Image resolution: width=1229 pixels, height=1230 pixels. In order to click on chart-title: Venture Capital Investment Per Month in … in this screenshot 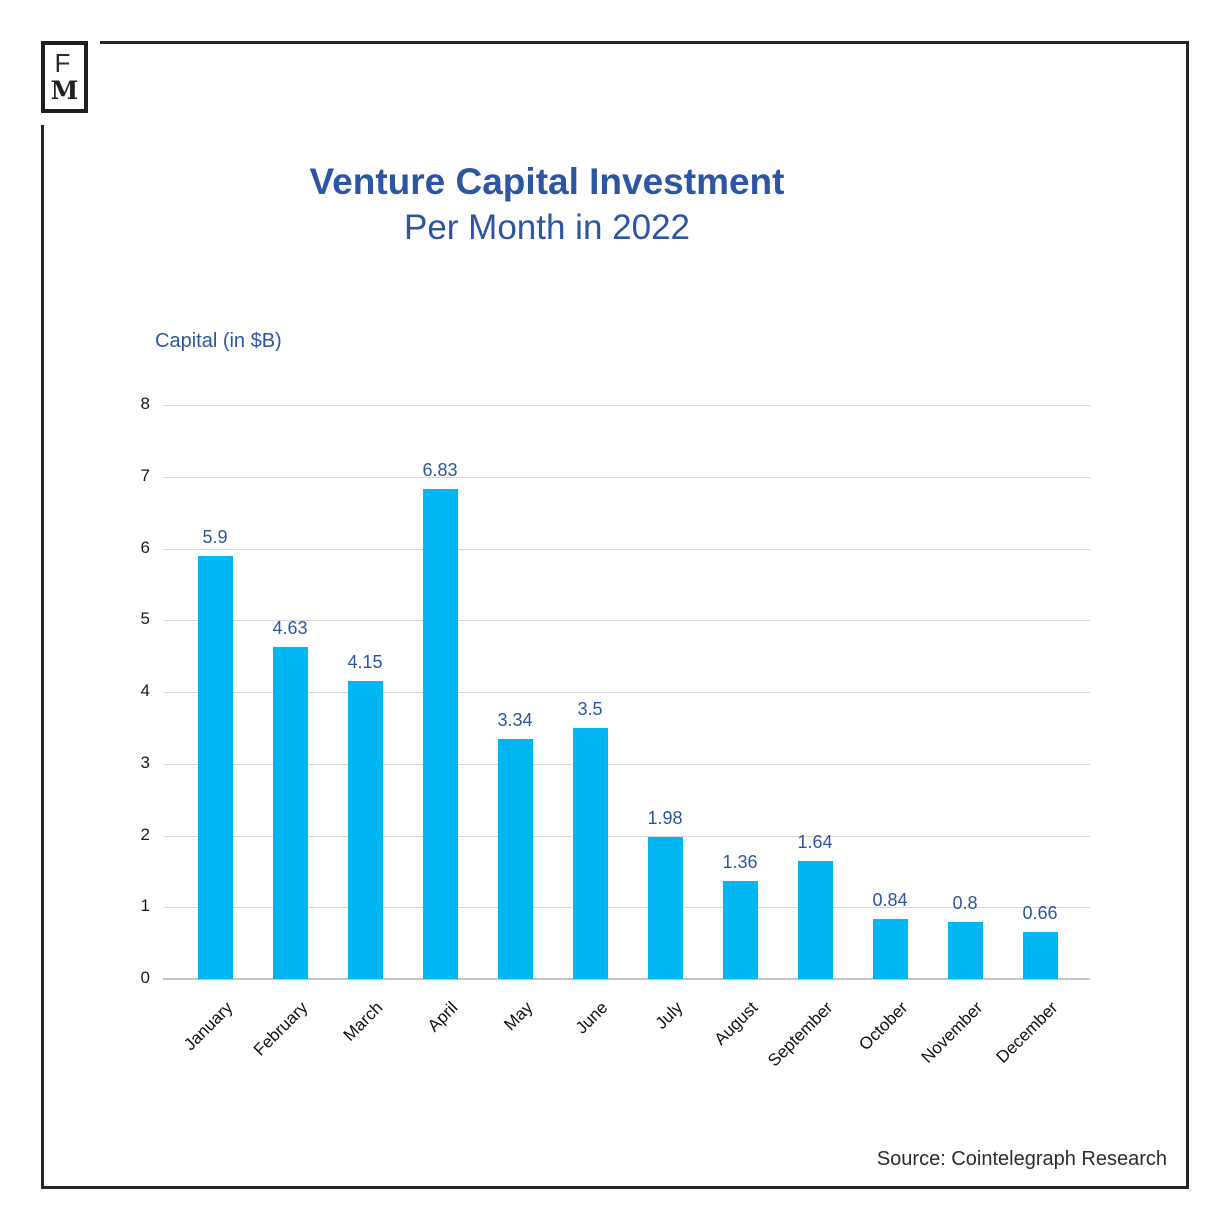, I will do `click(547, 204)`.